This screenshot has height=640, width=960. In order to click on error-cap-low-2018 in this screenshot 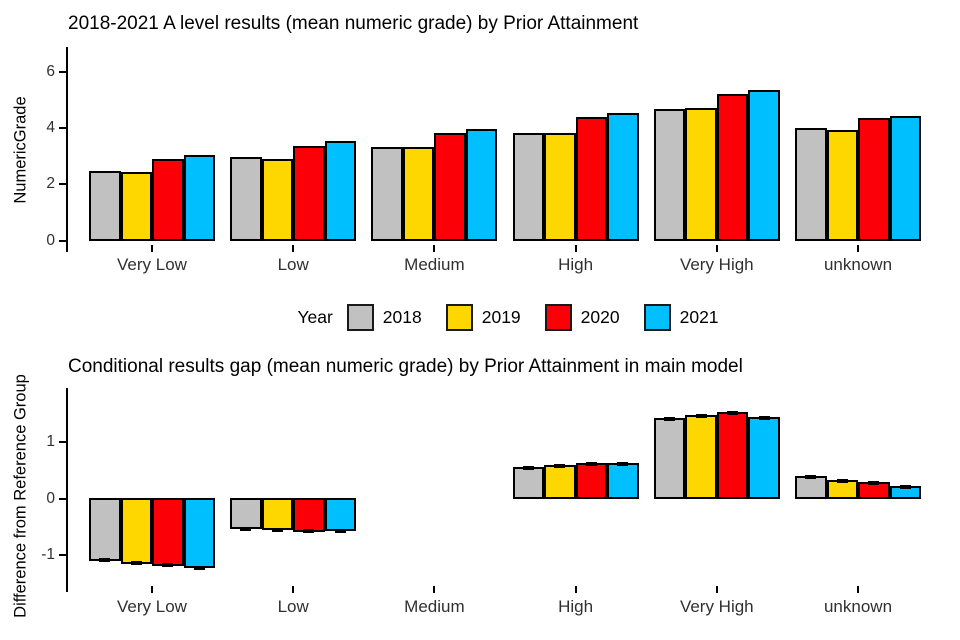, I will do `click(246, 528)`.